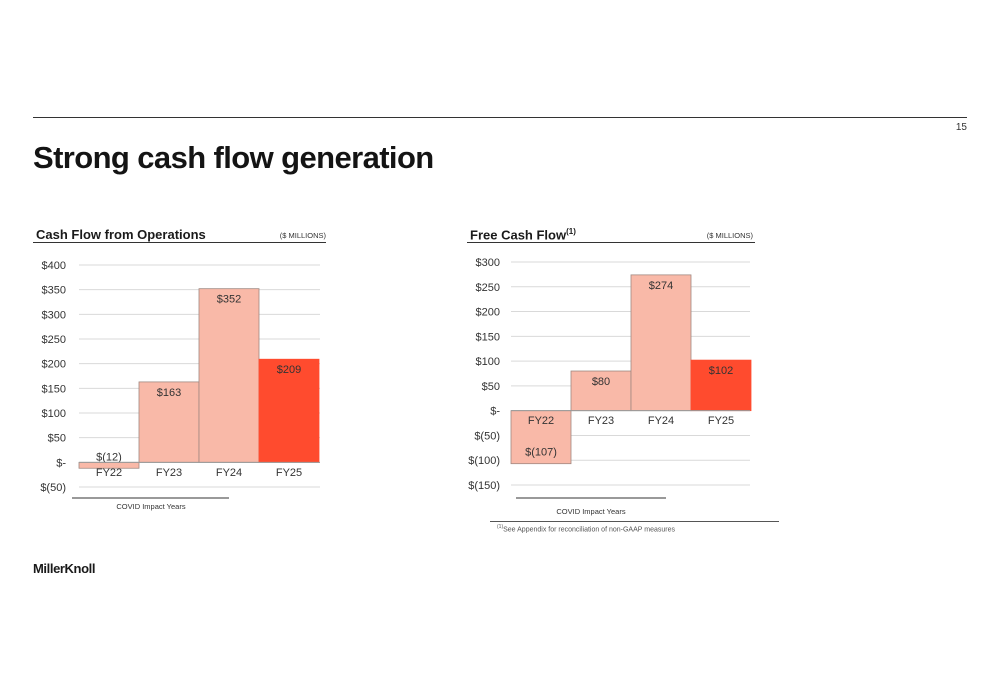 Image resolution: width=1000 pixels, height=685 pixels. What do you see at coordinates (500, 527) in the screenshot?
I see `footnote-marker: (1)` at bounding box center [500, 527].